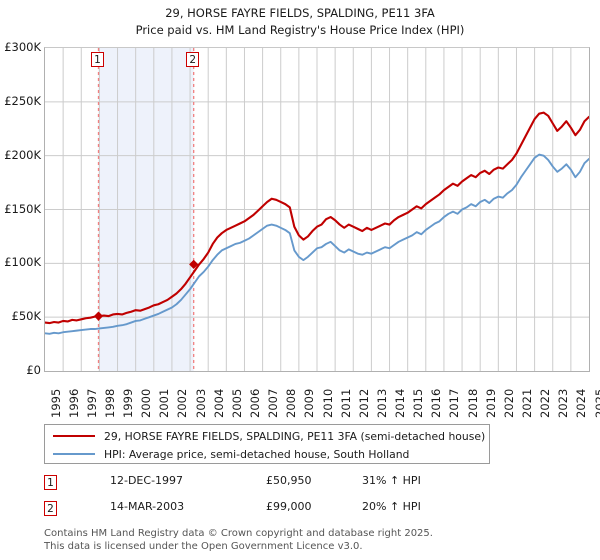  Describe the element at coordinates (193, 59) in the screenshot. I see `chart-marker-2: 2` at that location.